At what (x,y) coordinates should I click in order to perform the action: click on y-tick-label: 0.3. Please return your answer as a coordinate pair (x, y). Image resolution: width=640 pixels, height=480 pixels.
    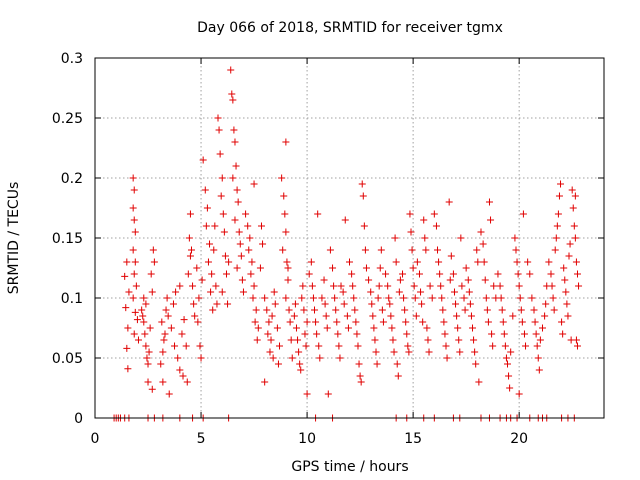
    Looking at the image, I should click on (72, 59).